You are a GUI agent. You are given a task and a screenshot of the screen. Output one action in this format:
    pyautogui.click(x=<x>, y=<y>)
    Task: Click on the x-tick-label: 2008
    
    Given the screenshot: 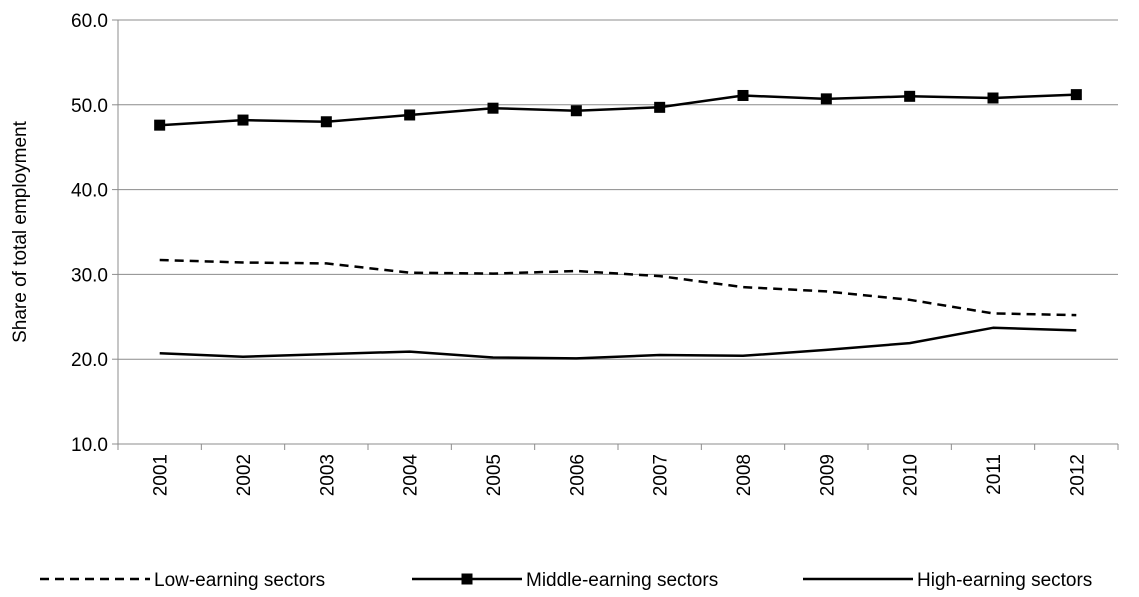 What is the action you would take?
    pyautogui.click(x=744, y=475)
    